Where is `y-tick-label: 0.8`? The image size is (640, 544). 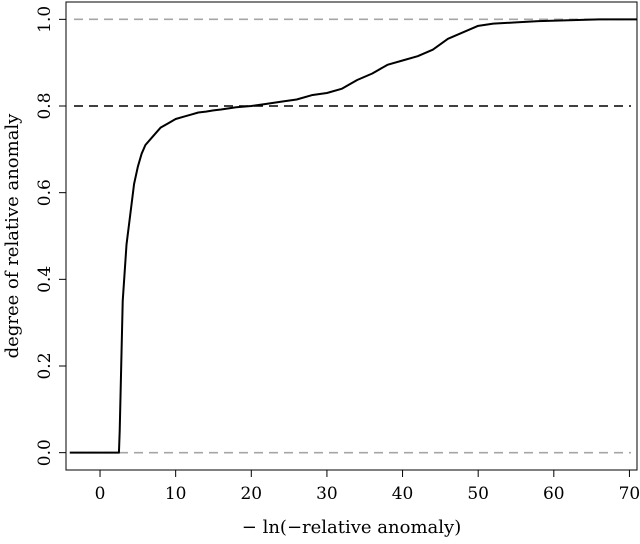
y-tick-label: 0.8 is located at coordinates (45, 105).